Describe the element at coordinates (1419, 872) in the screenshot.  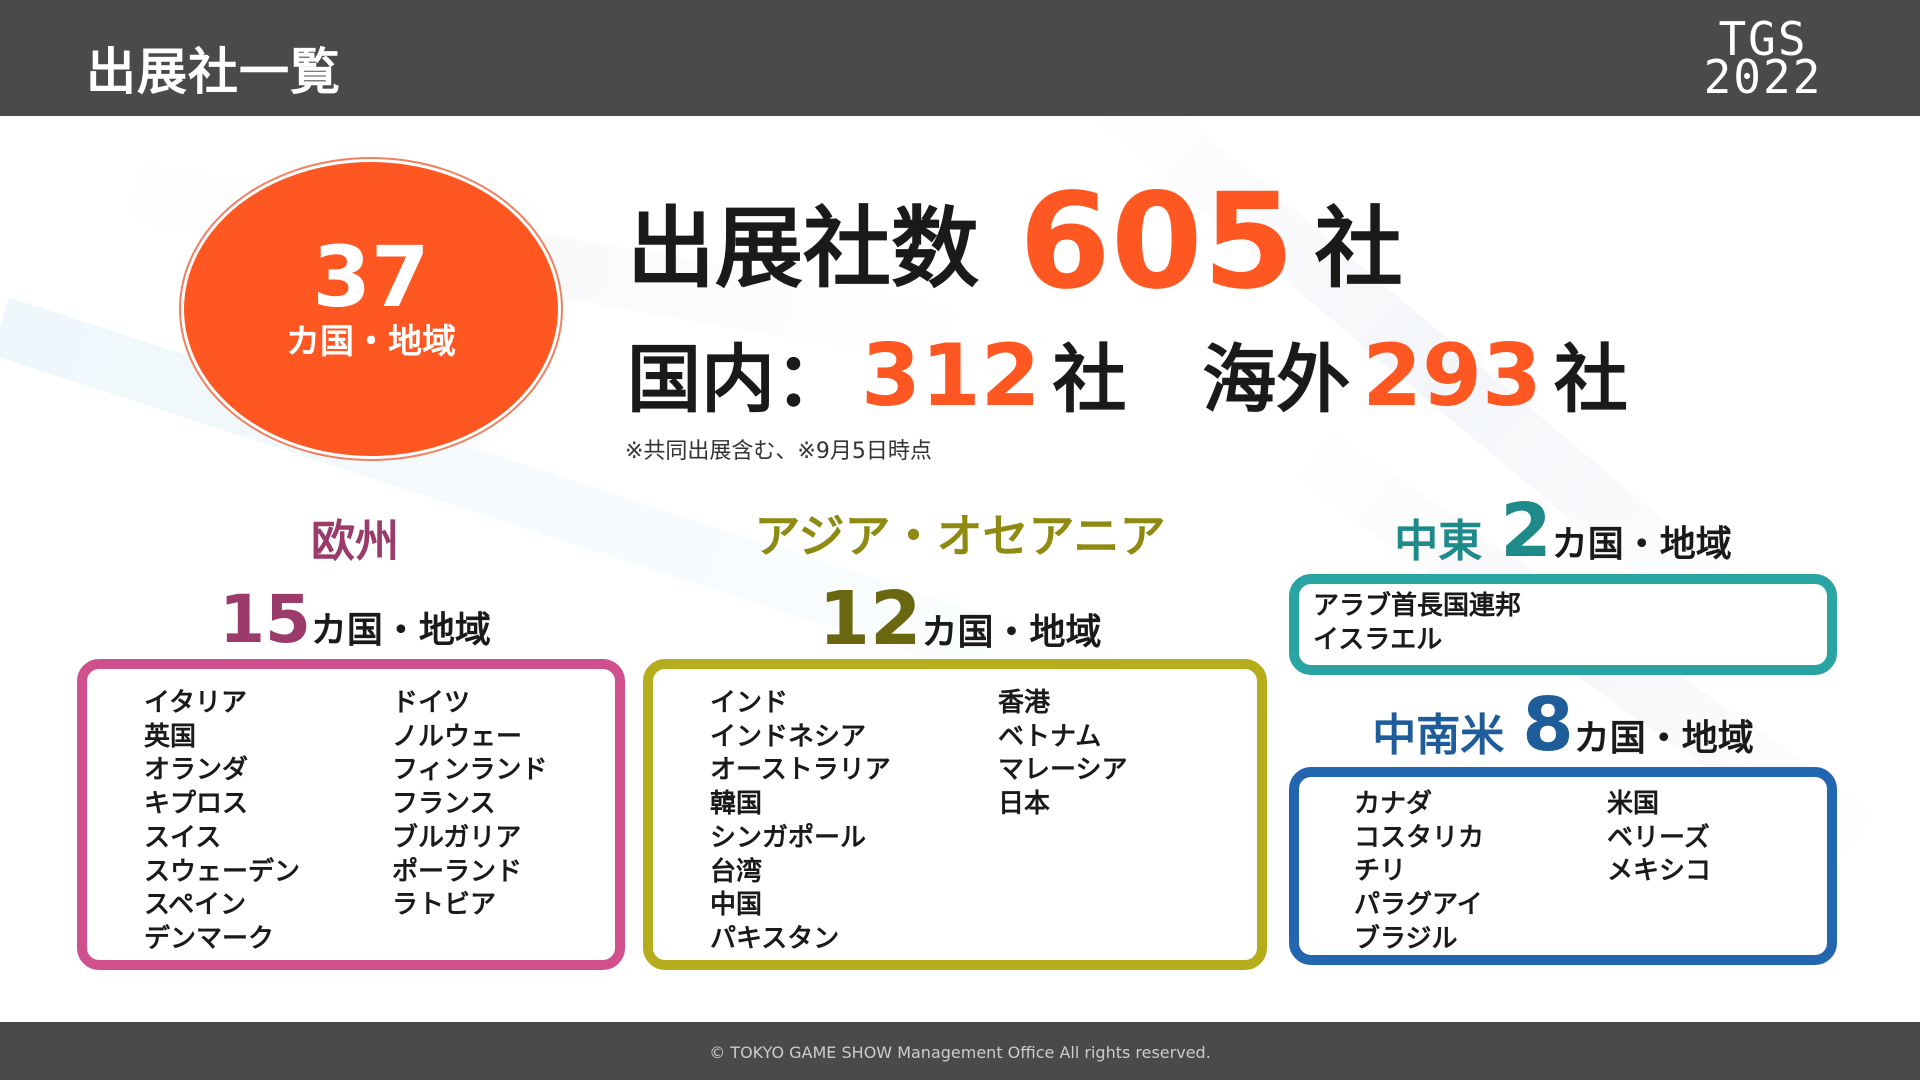
I see `latin_america-country-list: カナダ コスタリカ チリ パラグアイ ブラジル` at that location.